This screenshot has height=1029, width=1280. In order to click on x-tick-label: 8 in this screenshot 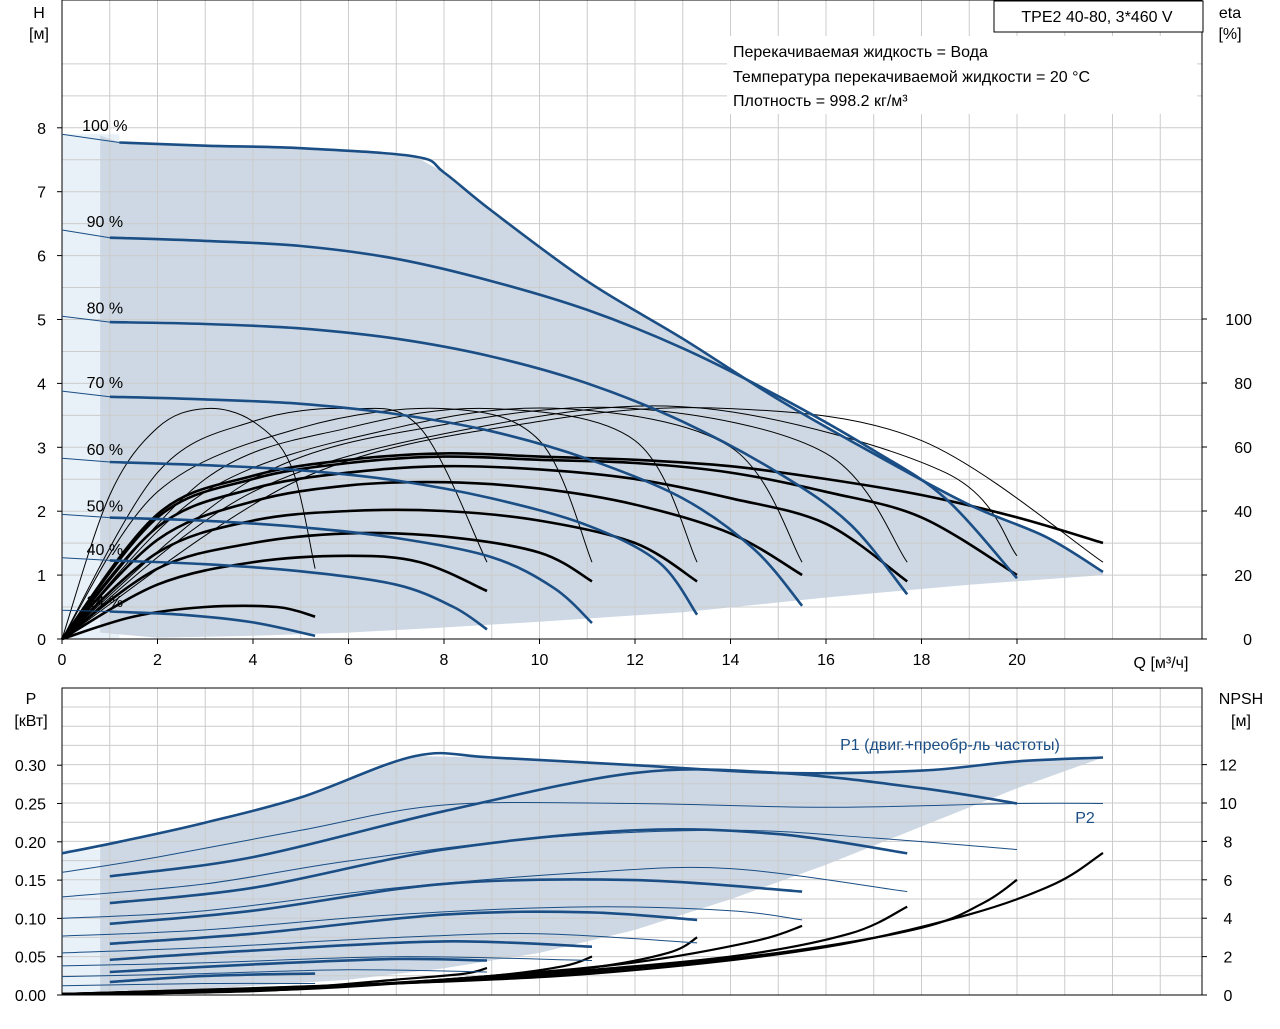, I will do `click(444, 660)`.